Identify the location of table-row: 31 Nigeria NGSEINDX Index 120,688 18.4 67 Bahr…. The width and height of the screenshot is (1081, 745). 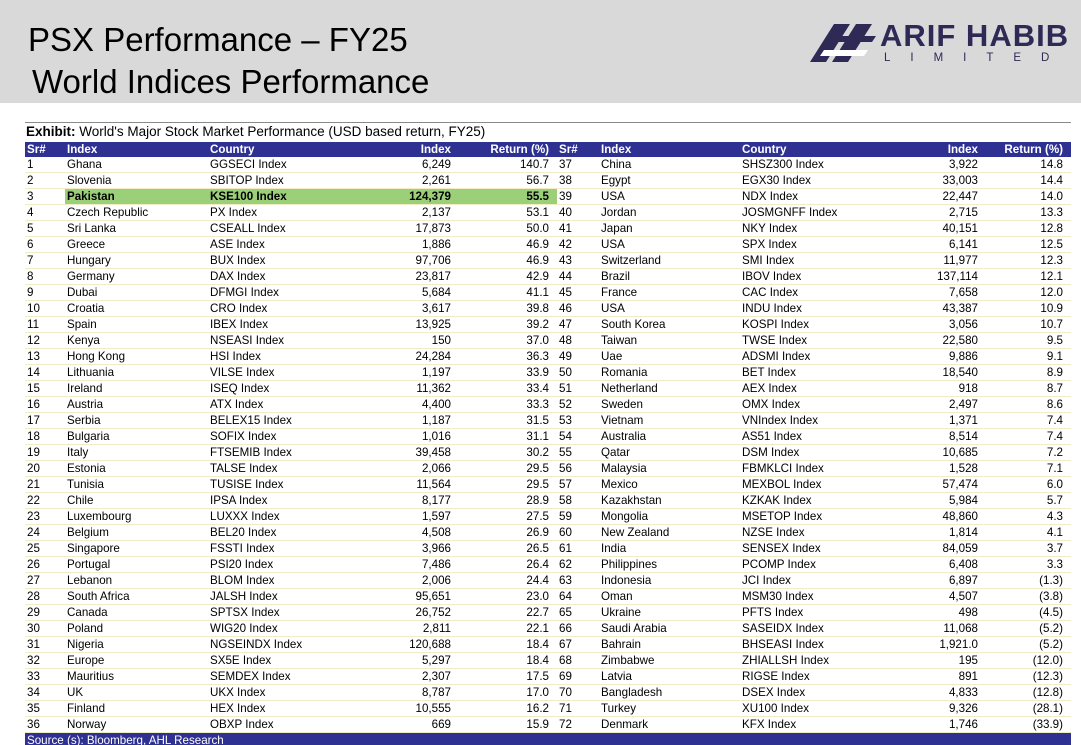
(548, 645).